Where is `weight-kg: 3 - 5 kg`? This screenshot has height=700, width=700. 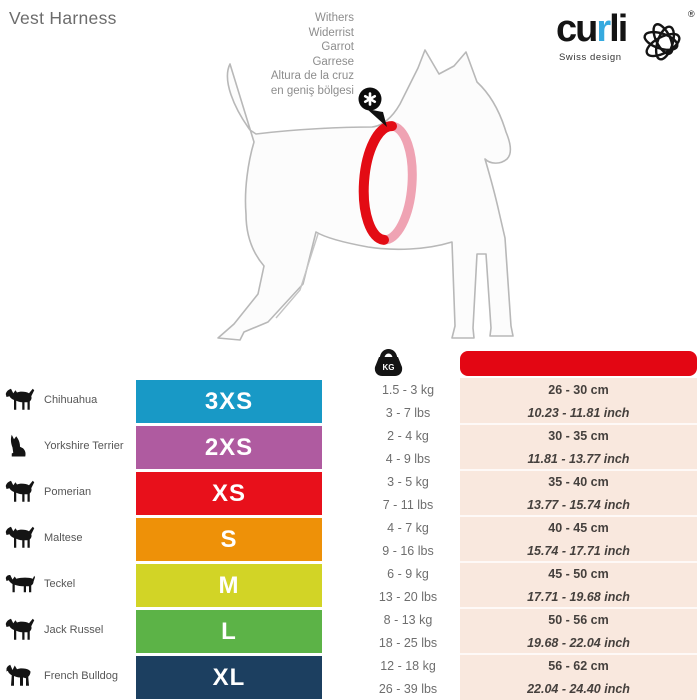 weight-kg: 3 - 5 kg is located at coordinates (408, 482).